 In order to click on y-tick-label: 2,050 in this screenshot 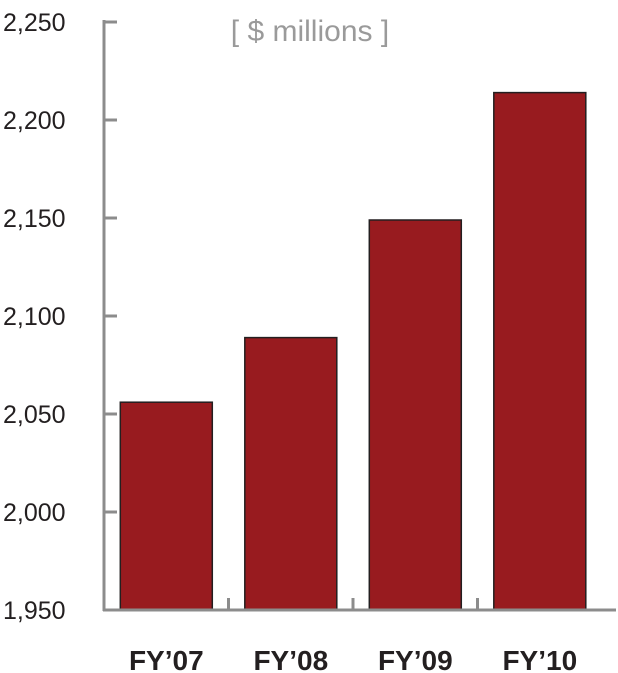, I will do `click(34, 415)`.